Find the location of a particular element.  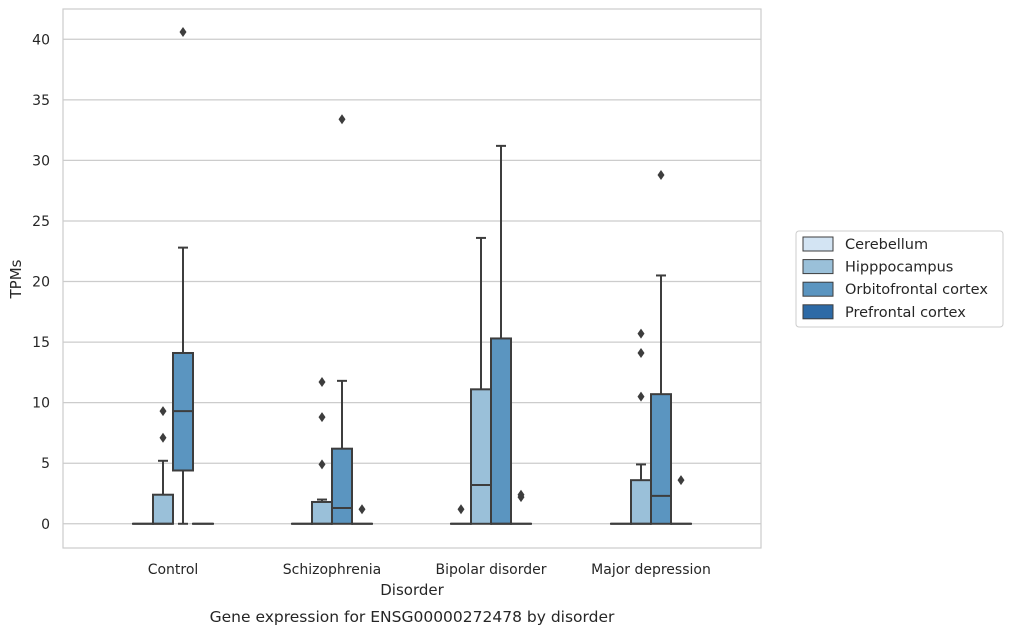

legend-label: Prefrontal cortex is located at coordinates (905, 313).